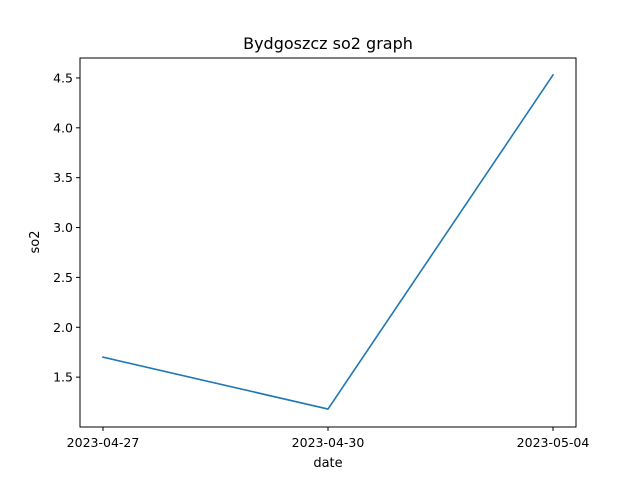 Image resolution: width=640 pixels, height=480 pixels. Describe the element at coordinates (63, 127) in the screenshot. I see `y-tick-label: 4.0` at that location.